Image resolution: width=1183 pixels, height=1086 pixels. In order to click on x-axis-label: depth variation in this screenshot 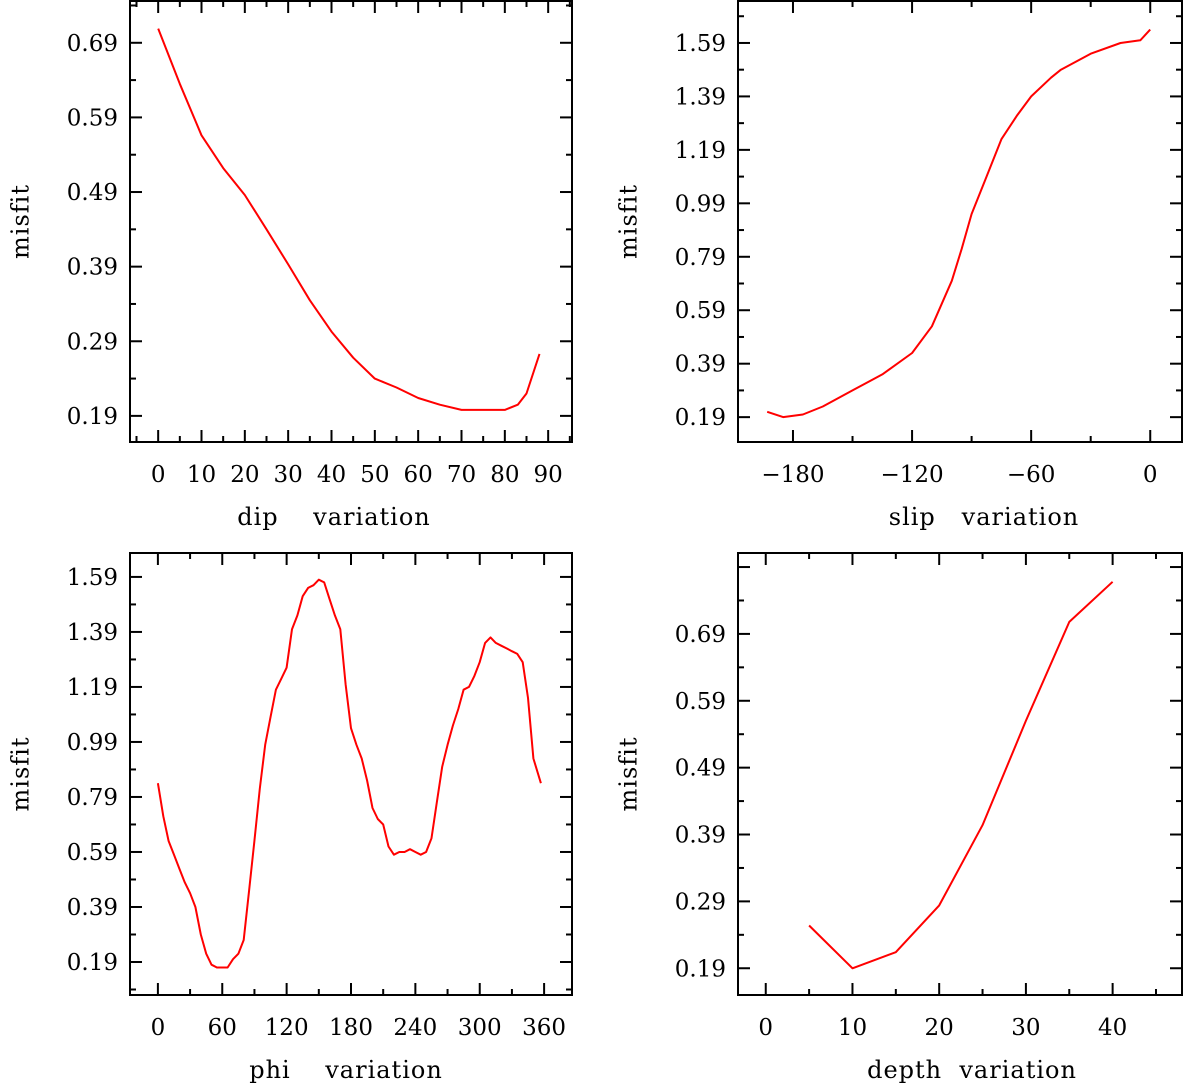, I will do `click(972, 1070)`.